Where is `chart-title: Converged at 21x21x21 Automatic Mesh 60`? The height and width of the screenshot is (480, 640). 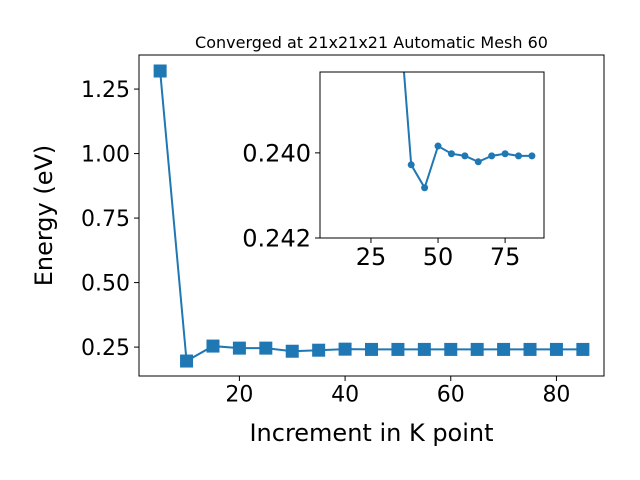 chart-title: Converged at 21x21x21 Automatic Mesh 60 is located at coordinates (371, 42).